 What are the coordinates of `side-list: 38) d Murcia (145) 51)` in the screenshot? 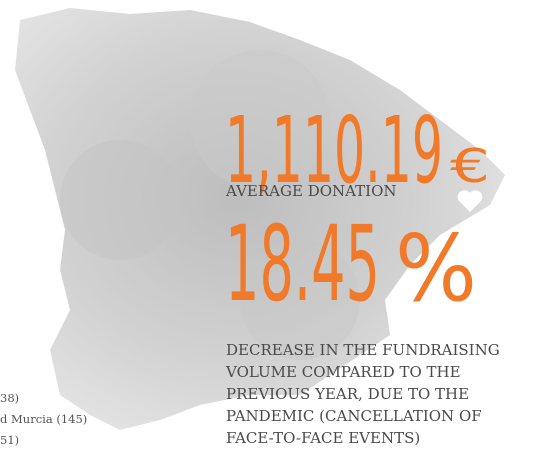 It's located at (43, 419).